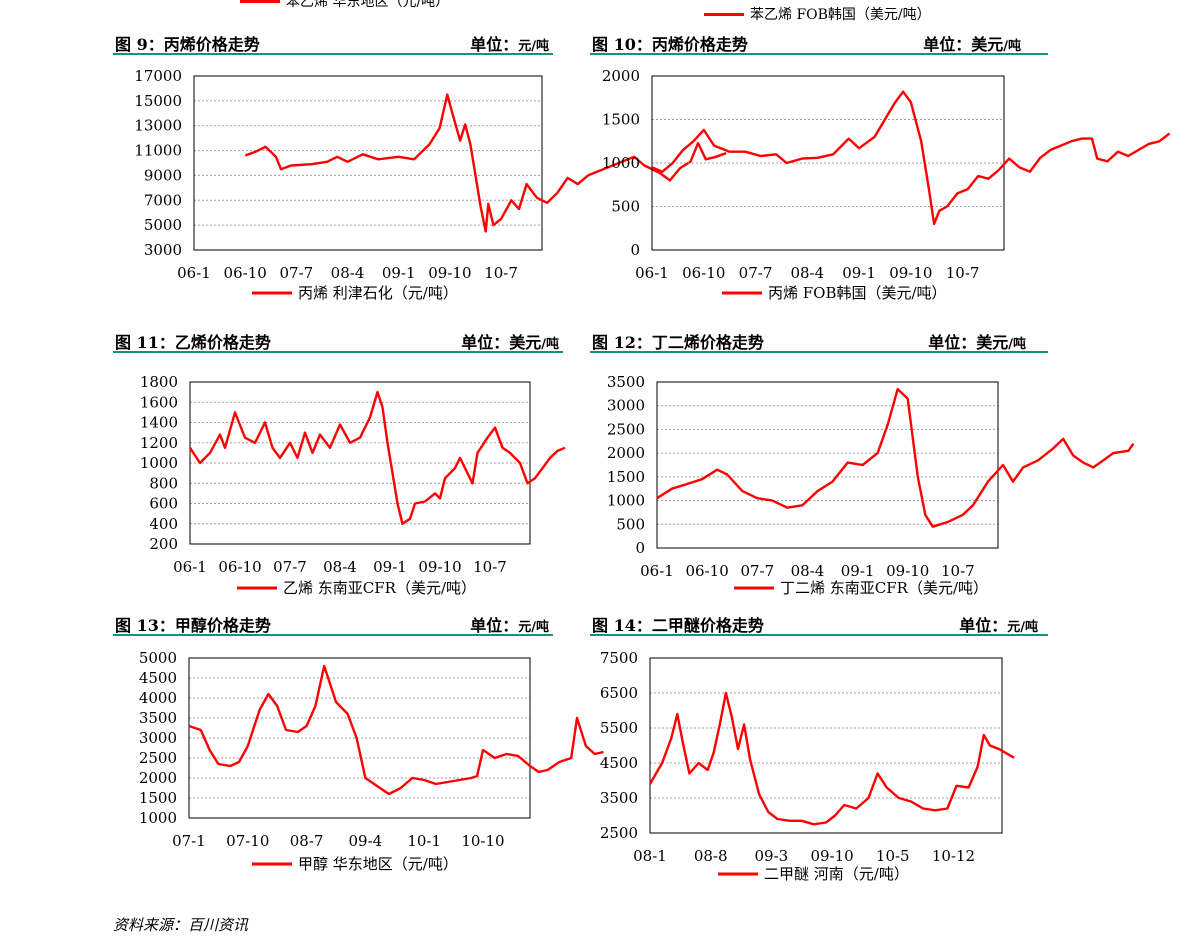  Describe the element at coordinates (378, 864) in the screenshot. I see `legend-label: 甲醇 华东地区（元/吨）` at that location.